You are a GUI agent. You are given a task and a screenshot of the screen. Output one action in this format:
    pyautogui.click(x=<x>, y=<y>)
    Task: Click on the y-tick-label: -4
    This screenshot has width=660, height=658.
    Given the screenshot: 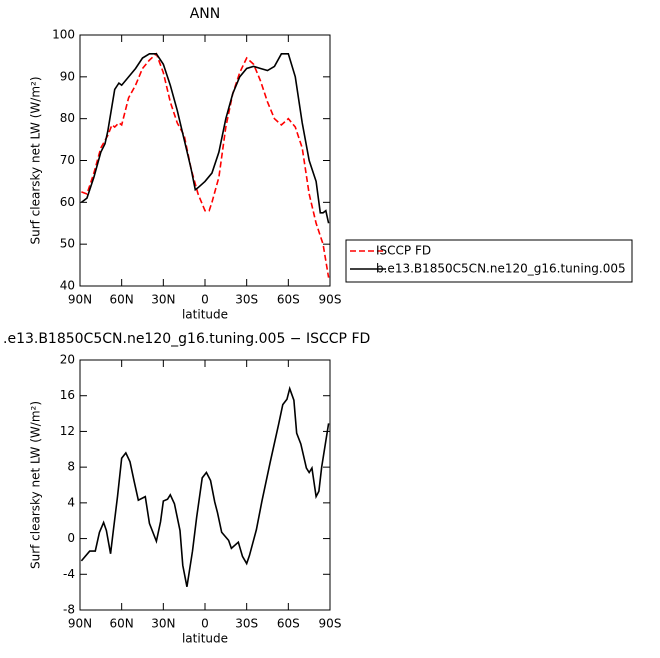 What is the action you would take?
    pyautogui.click(x=69, y=574)
    